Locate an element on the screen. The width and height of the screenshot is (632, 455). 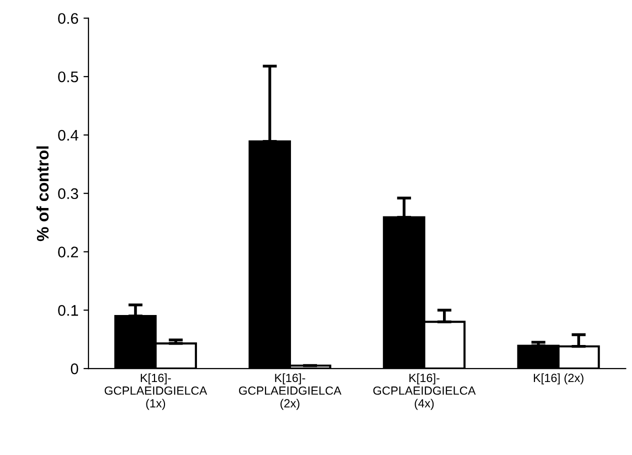
x-tick-label: K[16] (2x) is located at coordinates (559, 378).